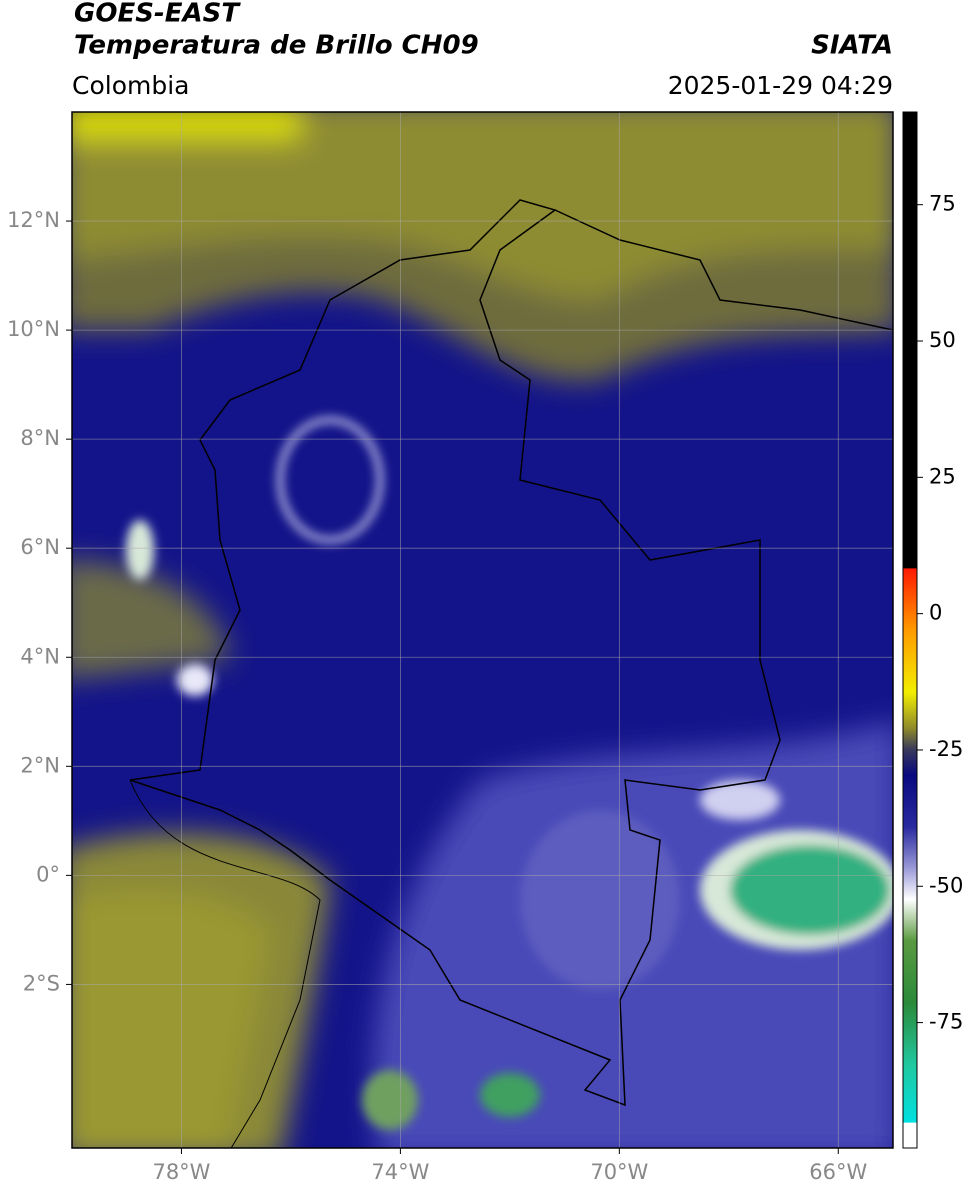 This screenshot has width=966, height=1194. What do you see at coordinates (942, 204) in the screenshot?
I see `colorbar-tick-label: 75` at bounding box center [942, 204].